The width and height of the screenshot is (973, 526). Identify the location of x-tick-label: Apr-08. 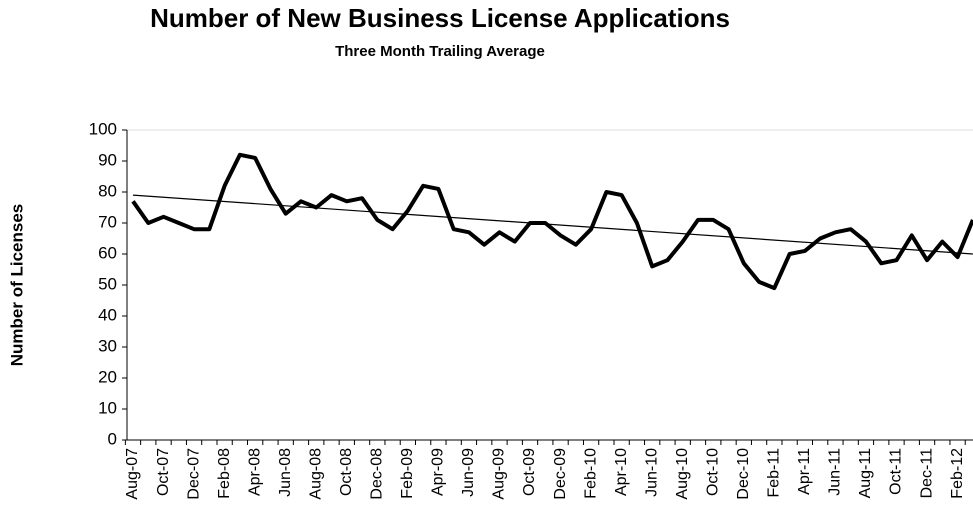
(254, 472).